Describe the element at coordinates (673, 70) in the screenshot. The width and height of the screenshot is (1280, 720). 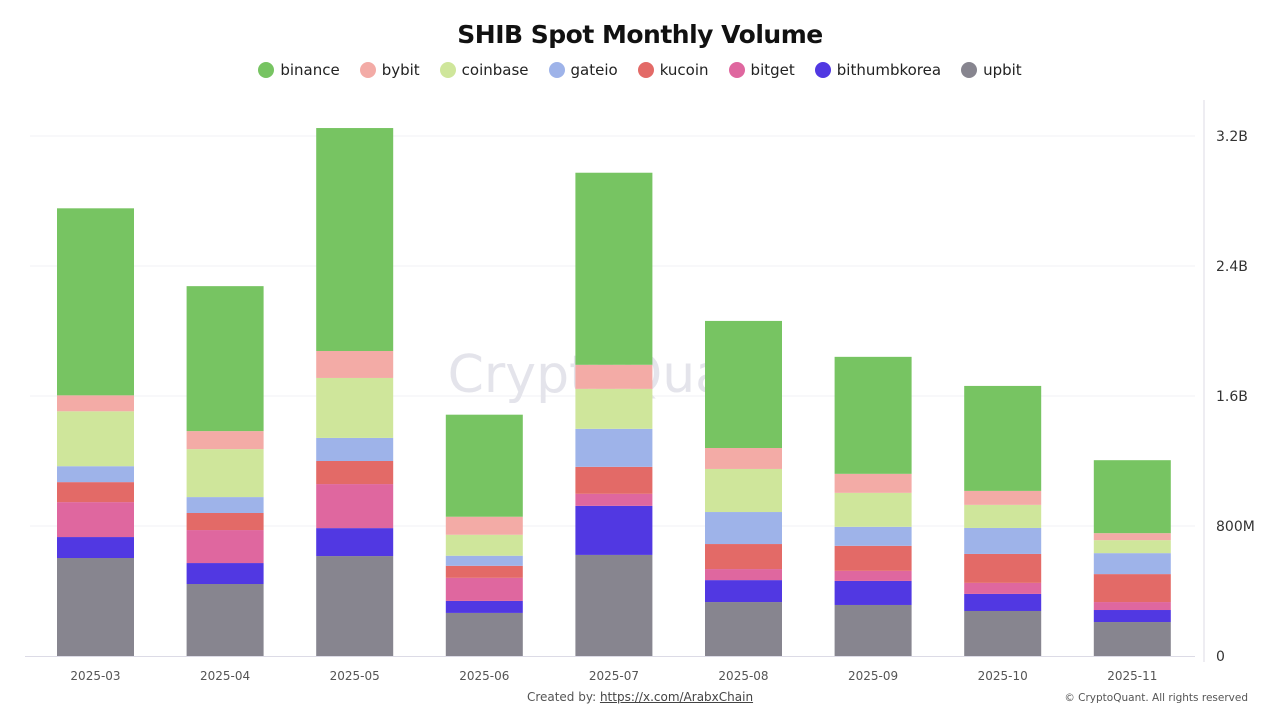
I see `legend-item-kucoin: kucoin` at that location.